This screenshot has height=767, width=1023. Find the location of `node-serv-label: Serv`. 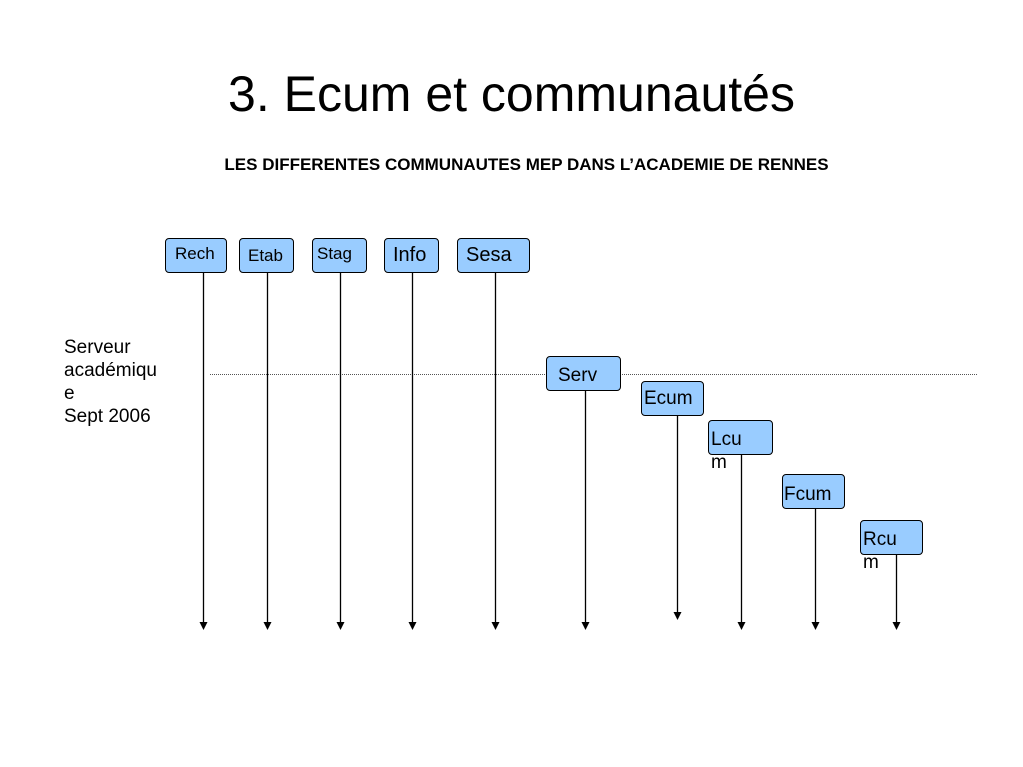

node-serv-label: Serv is located at coordinates (577, 375).